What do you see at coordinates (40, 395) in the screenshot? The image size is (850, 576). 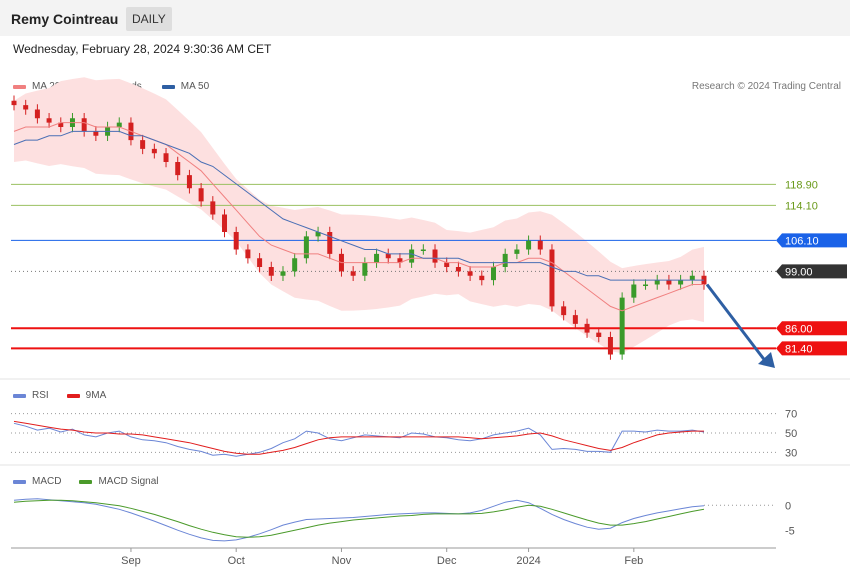 I see `rsi-legend-label: RSI` at bounding box center [40, 395].